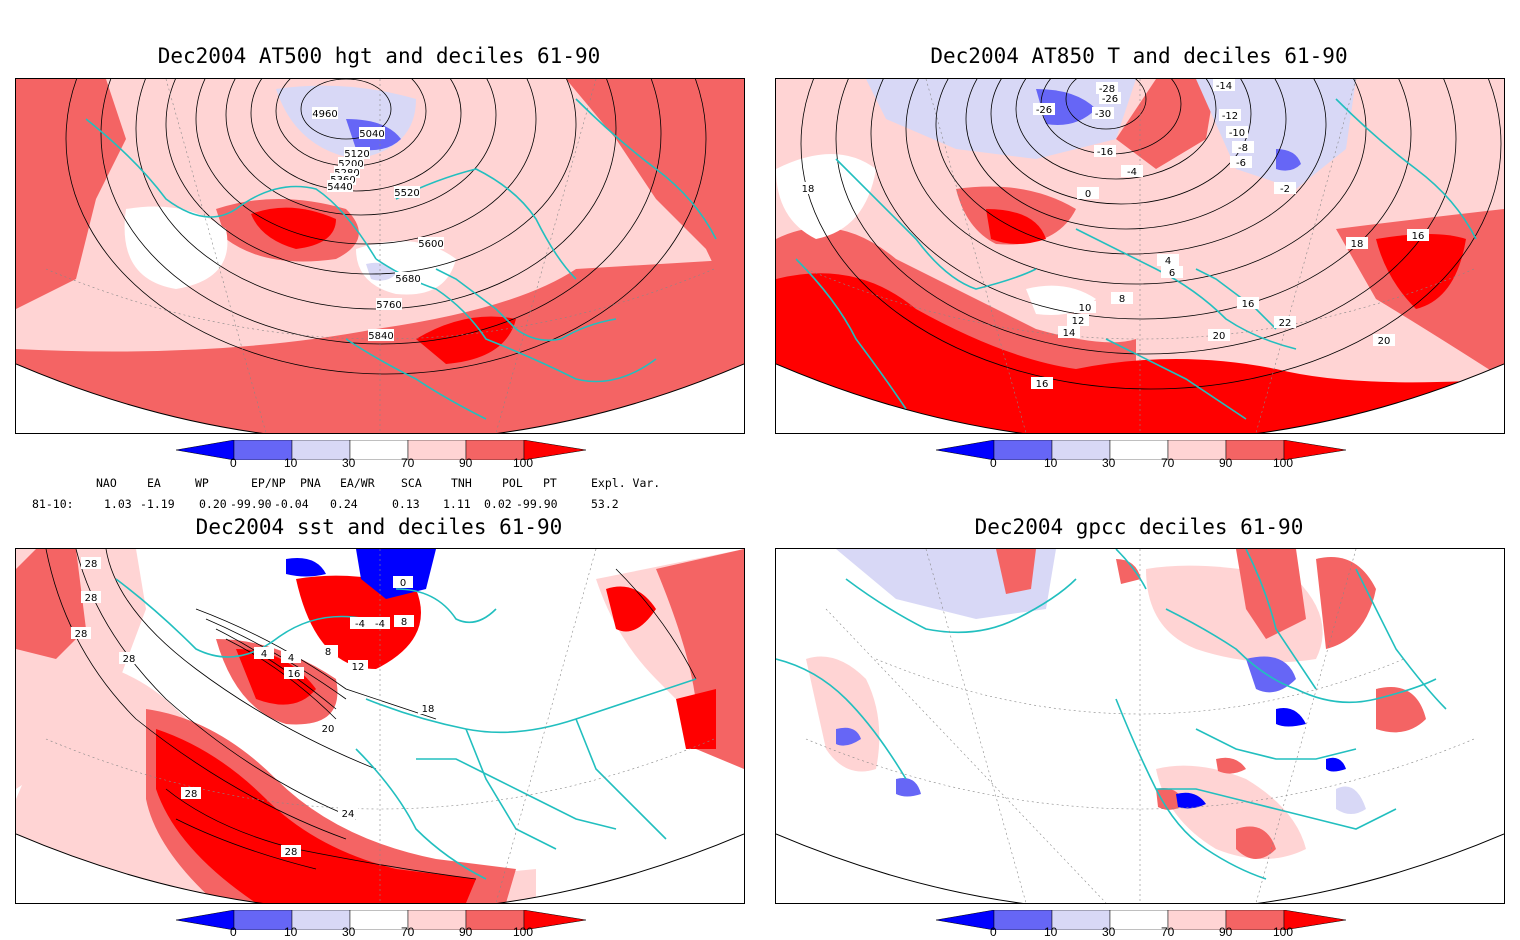 The width and height of the screenshot is (1520, 940). I want to click on svg-text: 5120, so click(356, 154).